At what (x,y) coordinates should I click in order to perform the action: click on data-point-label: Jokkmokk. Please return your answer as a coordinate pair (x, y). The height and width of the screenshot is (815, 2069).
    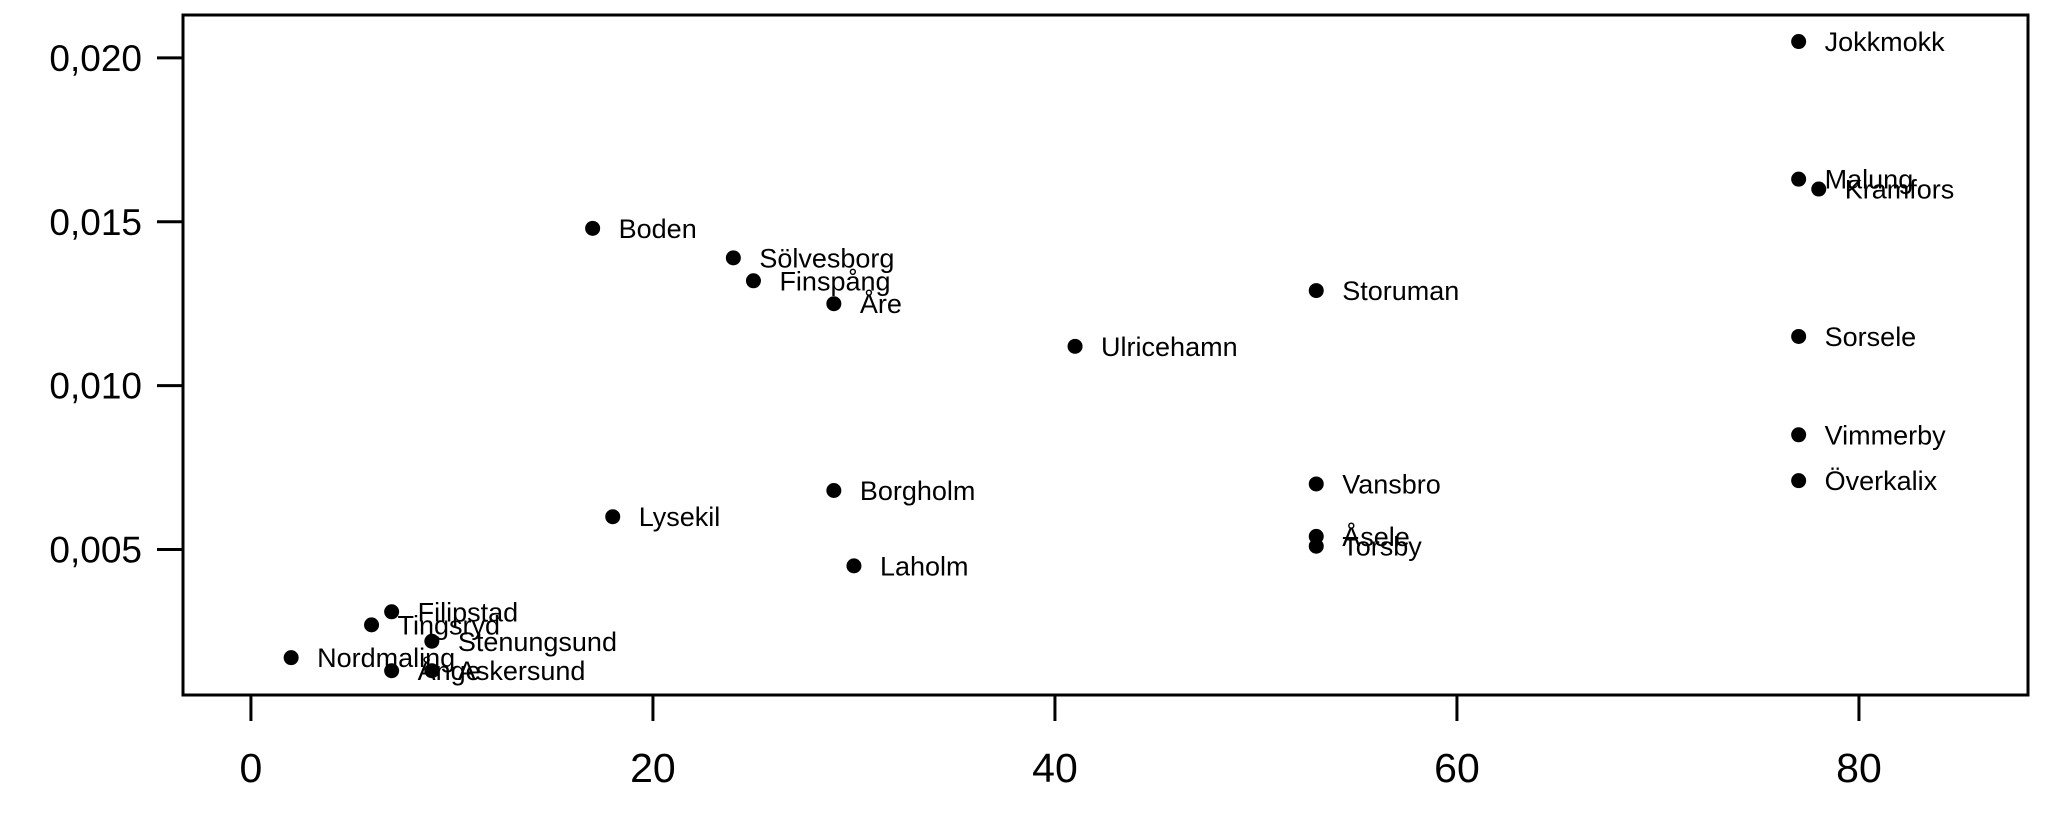
    Looking at the image, I should click on (1885, 42).